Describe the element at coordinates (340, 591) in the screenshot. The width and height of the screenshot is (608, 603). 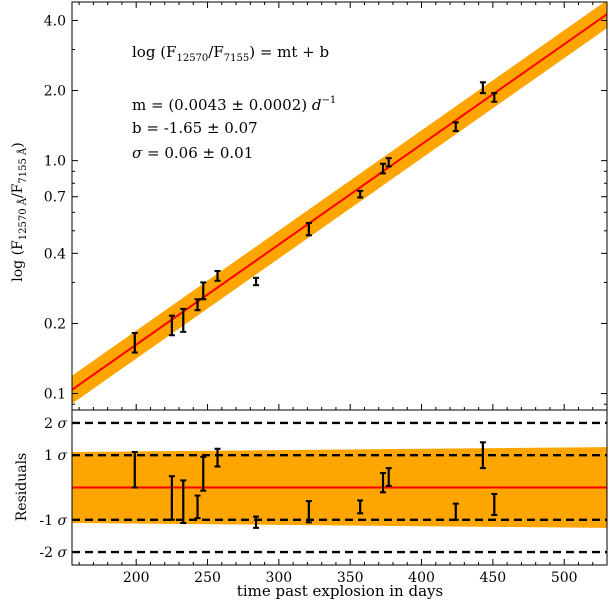
I see `x-axis-label: time past explosion in days` at that location.